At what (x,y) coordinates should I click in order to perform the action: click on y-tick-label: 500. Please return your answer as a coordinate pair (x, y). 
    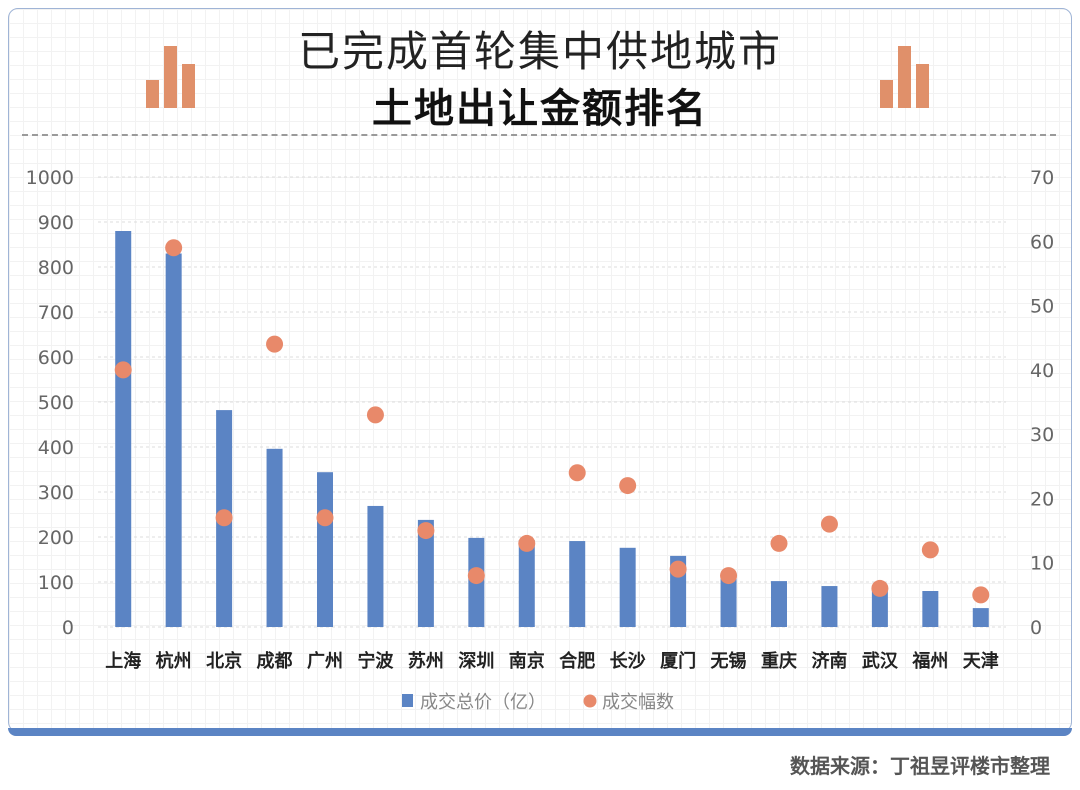
    Looking at the image, I should click on (56, 403).